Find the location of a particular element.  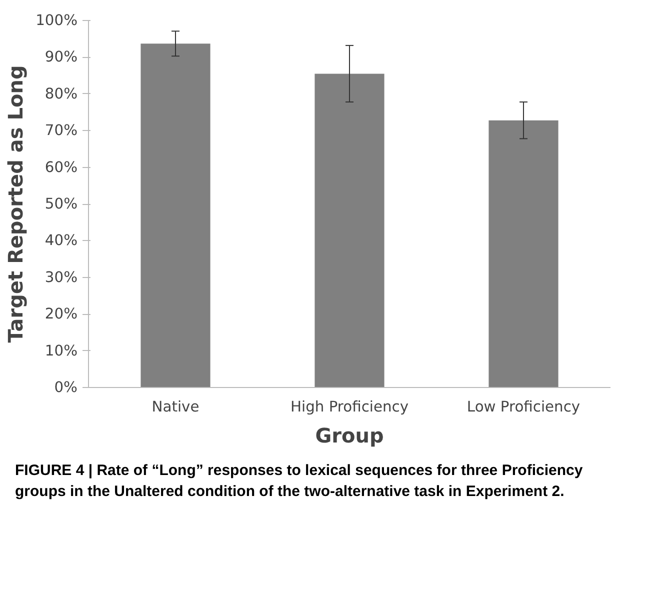

y-tick-label: 10% is located at coordinates (61, 351).